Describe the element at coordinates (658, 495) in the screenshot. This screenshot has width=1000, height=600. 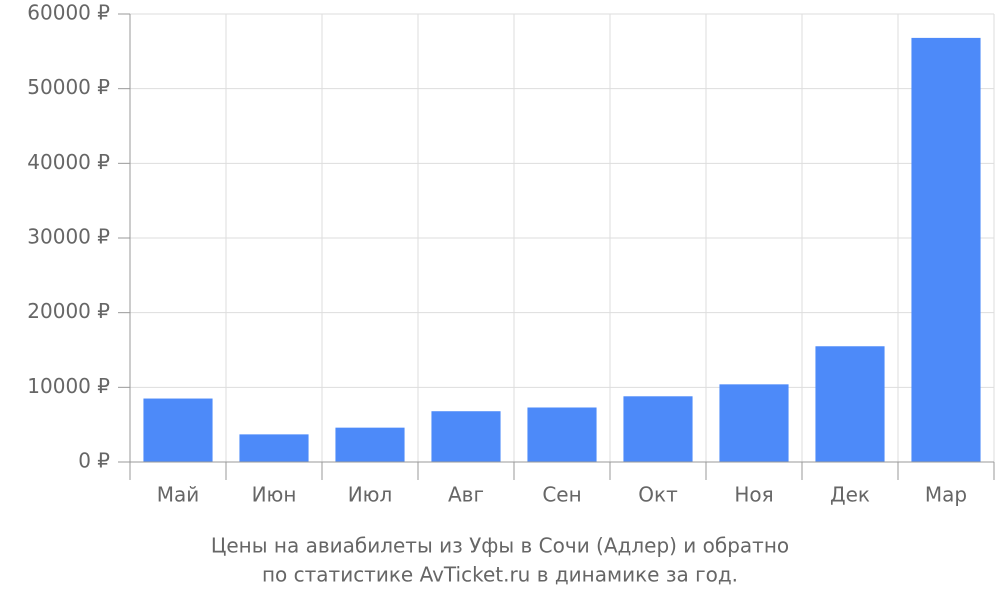
I see `x-tick-label: Окт` at that location.